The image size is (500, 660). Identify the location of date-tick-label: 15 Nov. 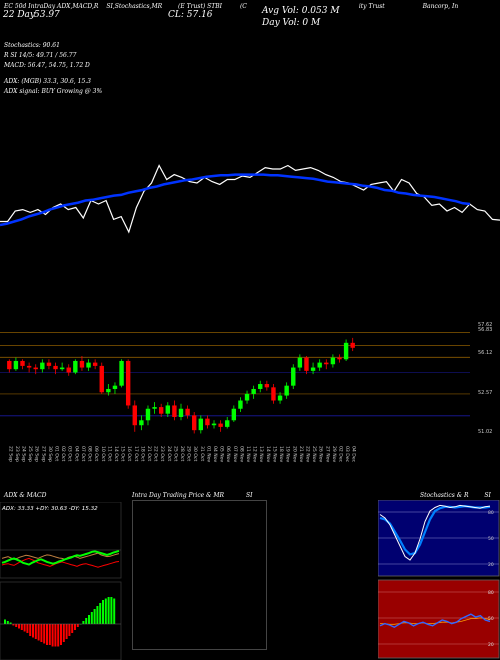
(274, 454).